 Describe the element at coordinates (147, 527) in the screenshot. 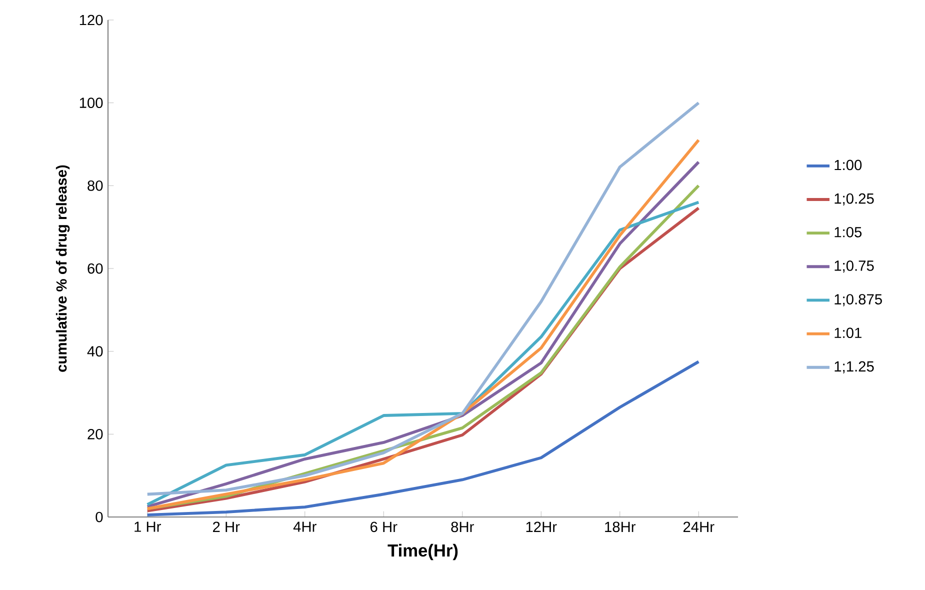

I see `x-tick-label: 1 Hr` at that location.